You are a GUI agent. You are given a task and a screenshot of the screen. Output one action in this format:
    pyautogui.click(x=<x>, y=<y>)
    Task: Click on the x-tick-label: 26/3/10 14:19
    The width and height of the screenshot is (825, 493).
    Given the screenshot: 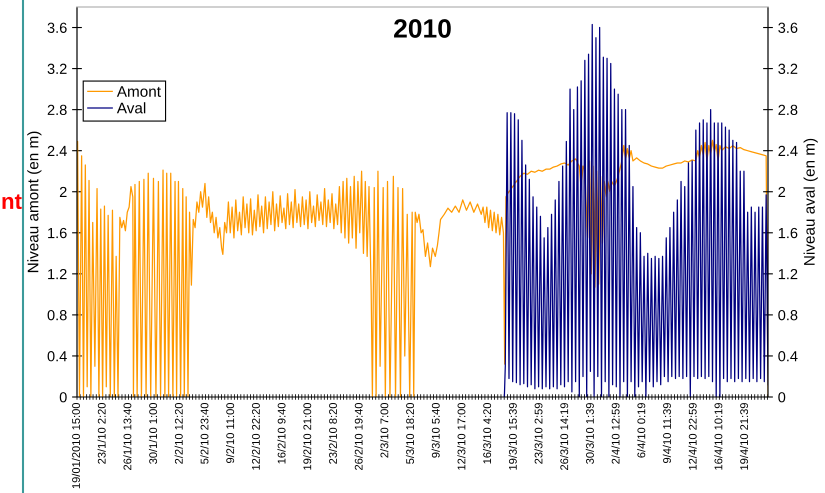 What is the action you would take?
    pyautogui.click(x=564, y=436)
    